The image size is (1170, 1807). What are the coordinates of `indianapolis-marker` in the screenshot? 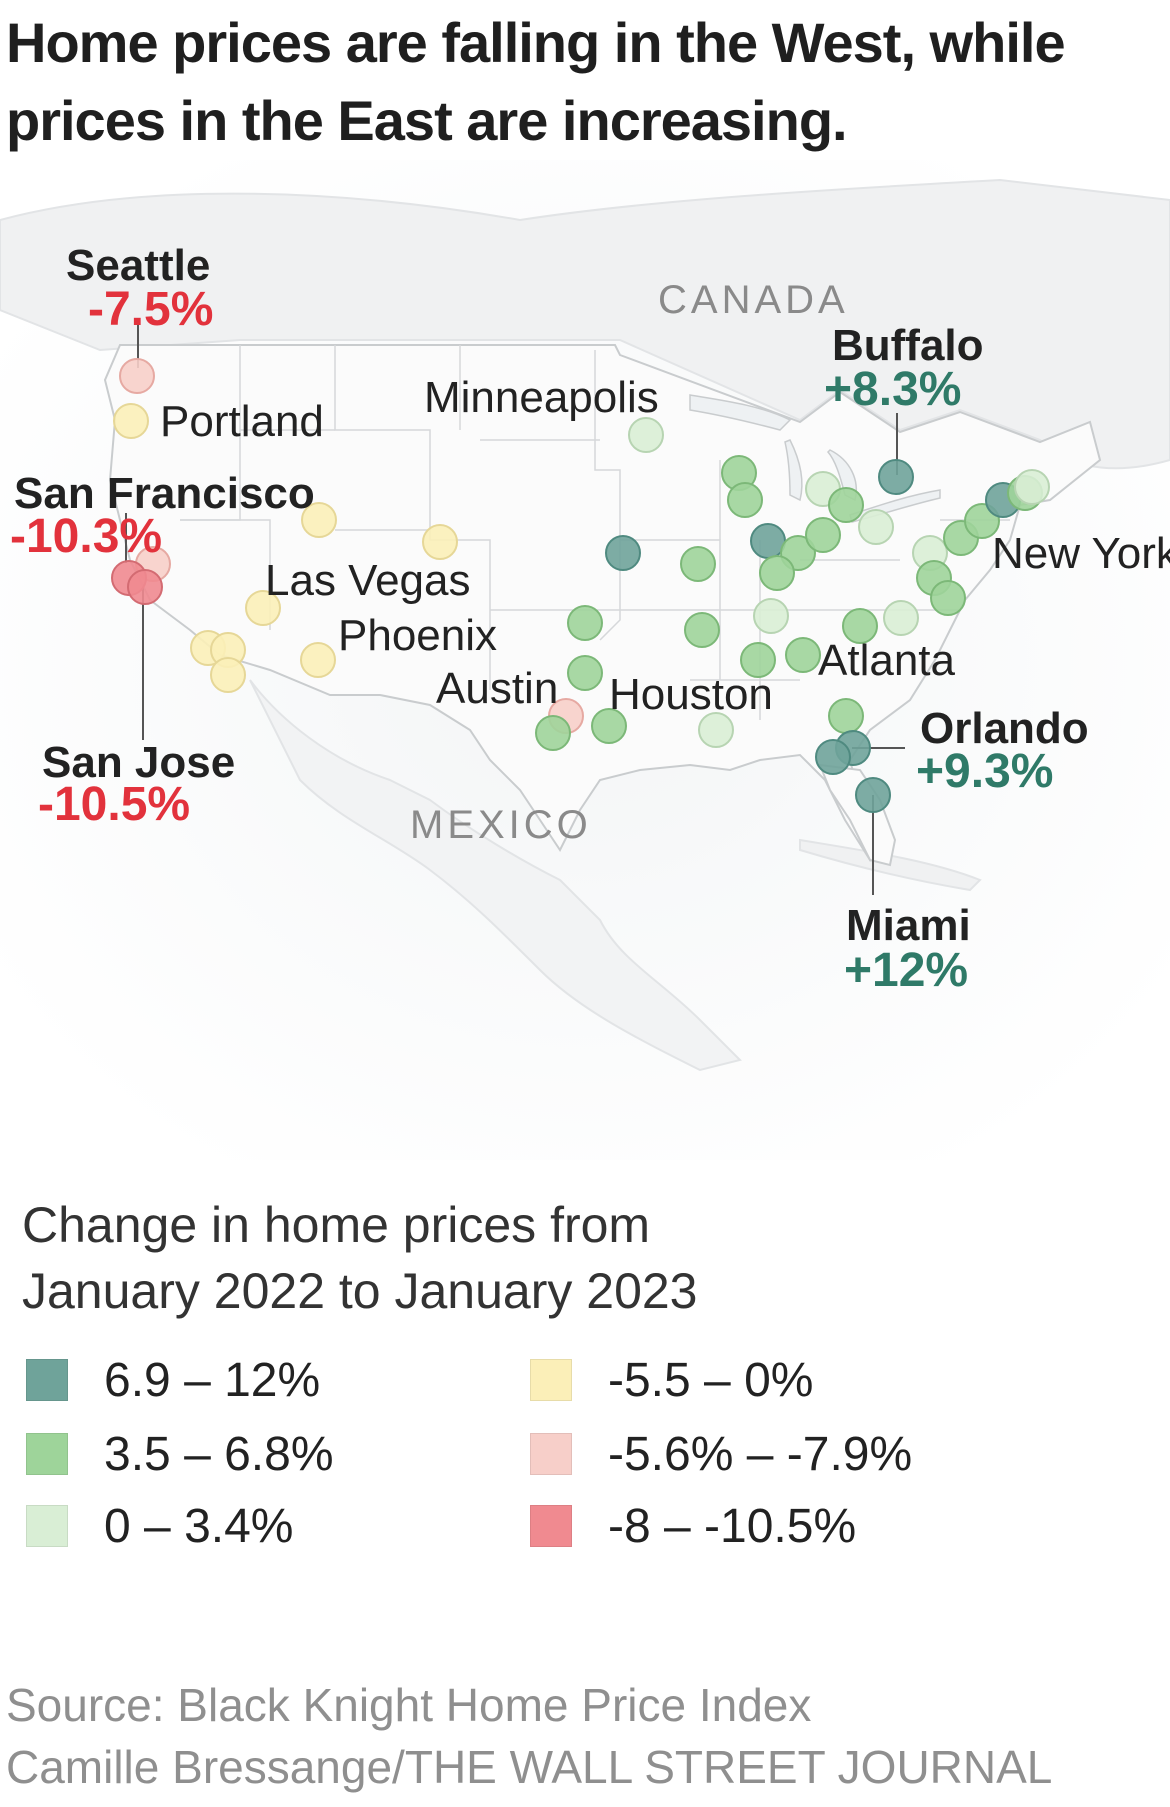 It's located at (768, 541).